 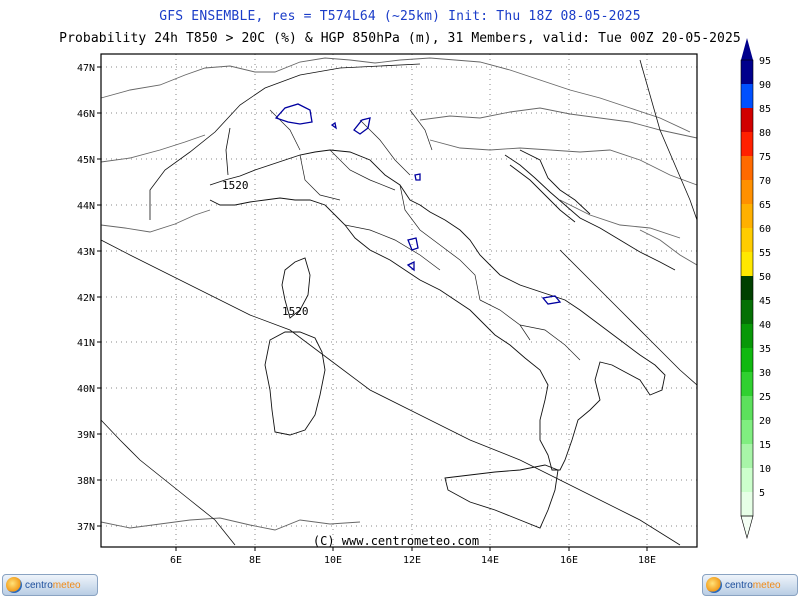 I want to click on lon-label: 12E, so click(x=412, y=560).